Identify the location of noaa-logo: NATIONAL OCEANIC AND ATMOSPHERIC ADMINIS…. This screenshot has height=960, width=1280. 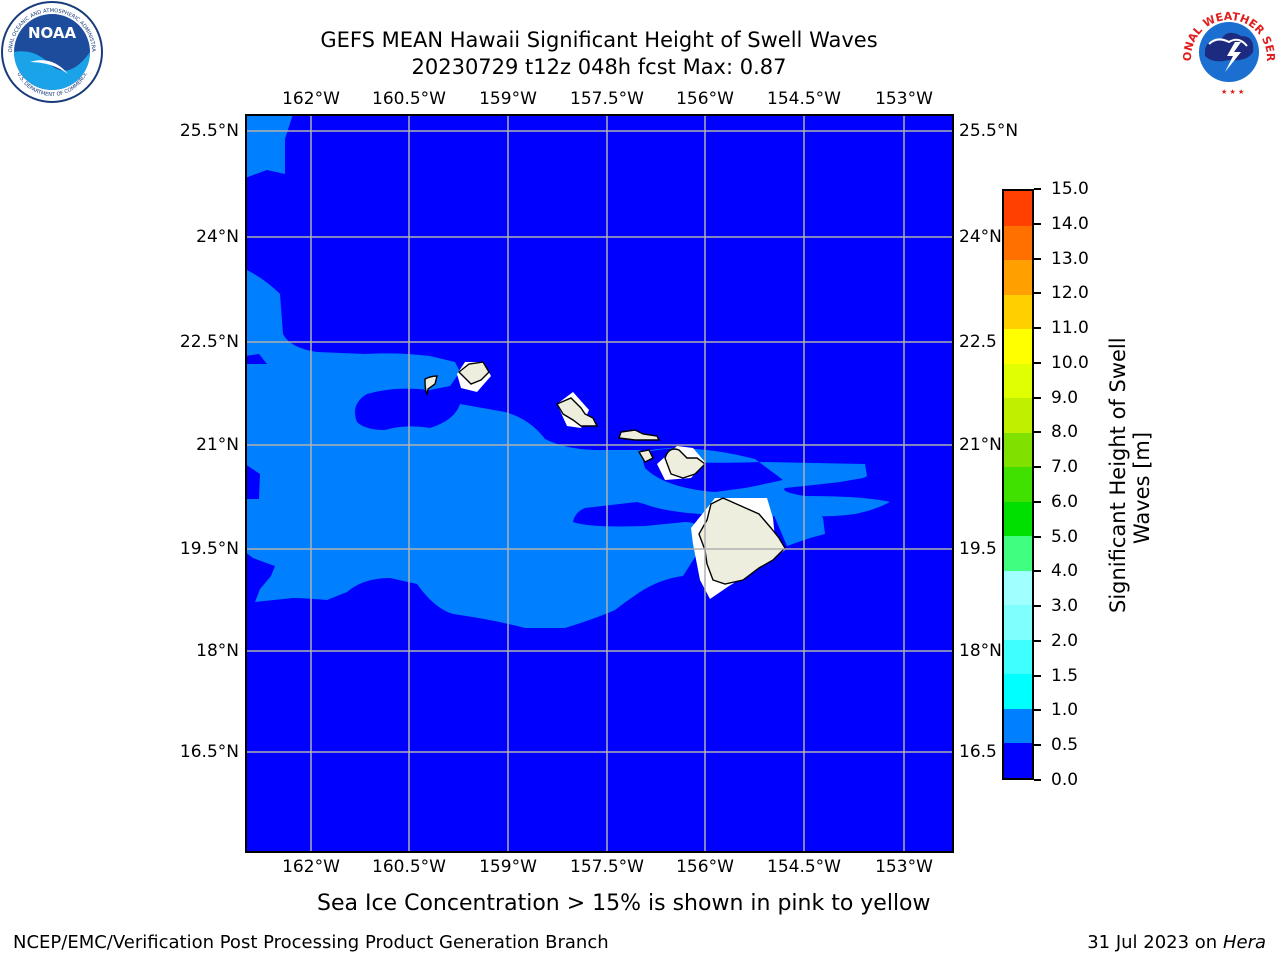
(51, 51).